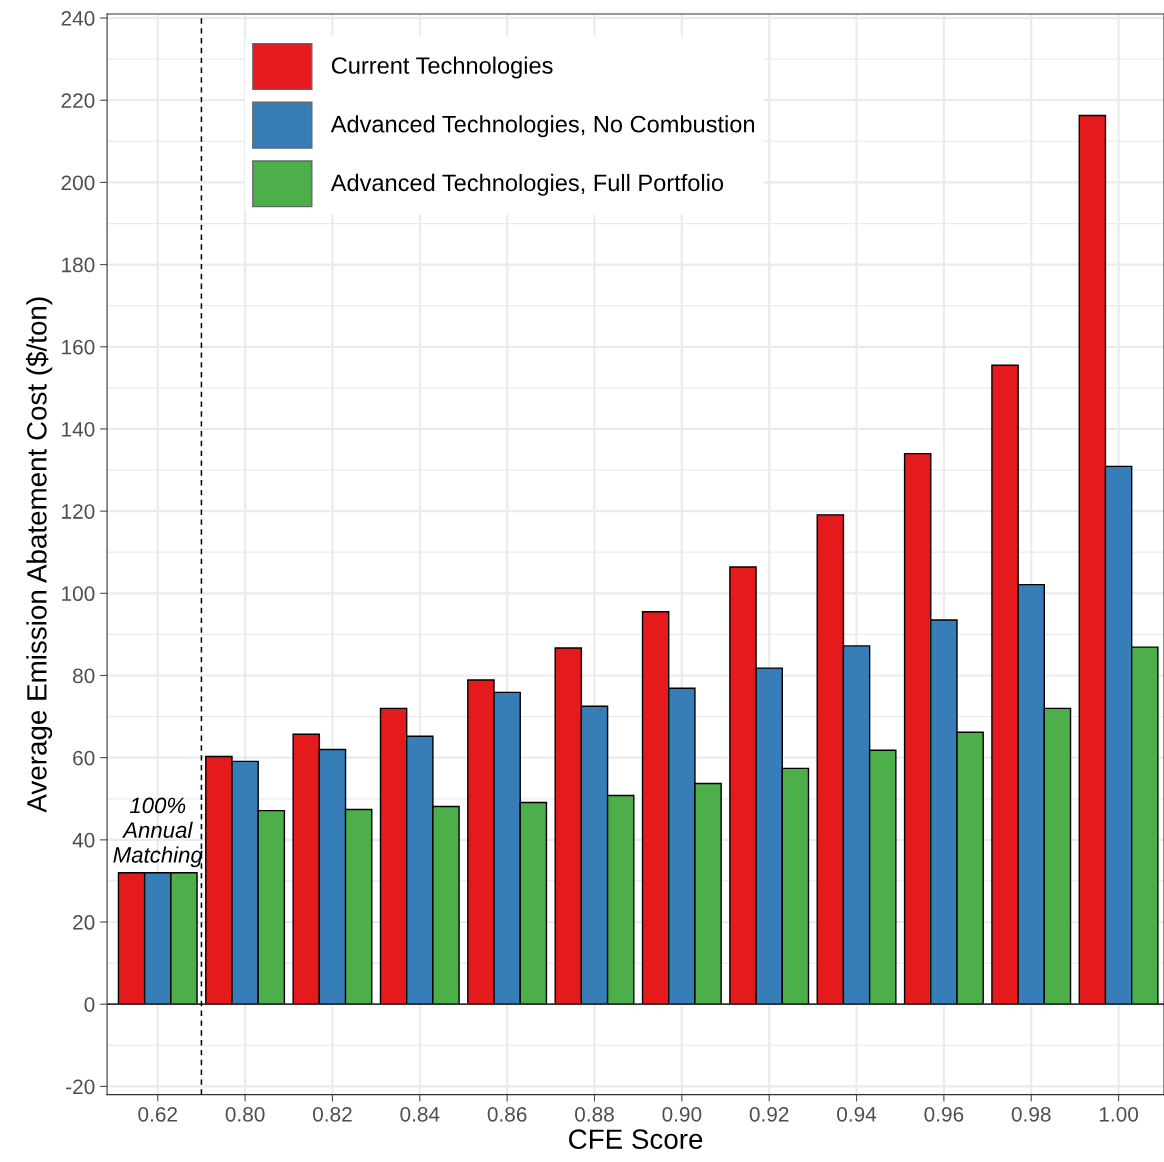 This screenshot has height=1162, width=1164. Describe the element at coordinates (682, 1114) in the screenshot. I see `x-tick-label: 0.90` at that location.